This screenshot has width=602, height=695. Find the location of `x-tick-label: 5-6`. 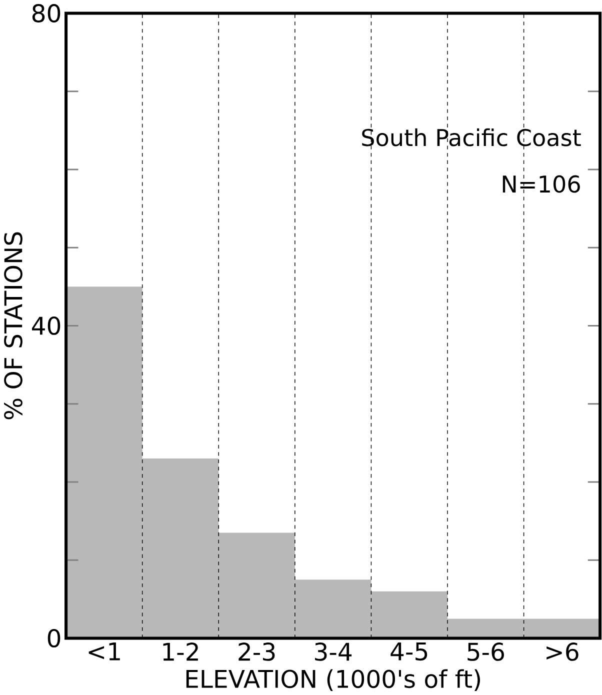

x-tick-label: 5-6 is located at coordinates (486, 651).